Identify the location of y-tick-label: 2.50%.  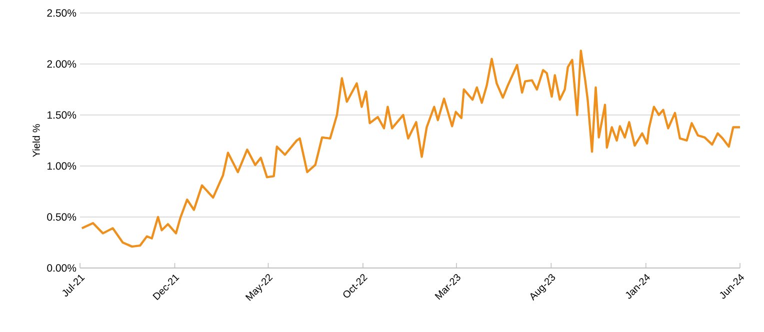
(61, 13).